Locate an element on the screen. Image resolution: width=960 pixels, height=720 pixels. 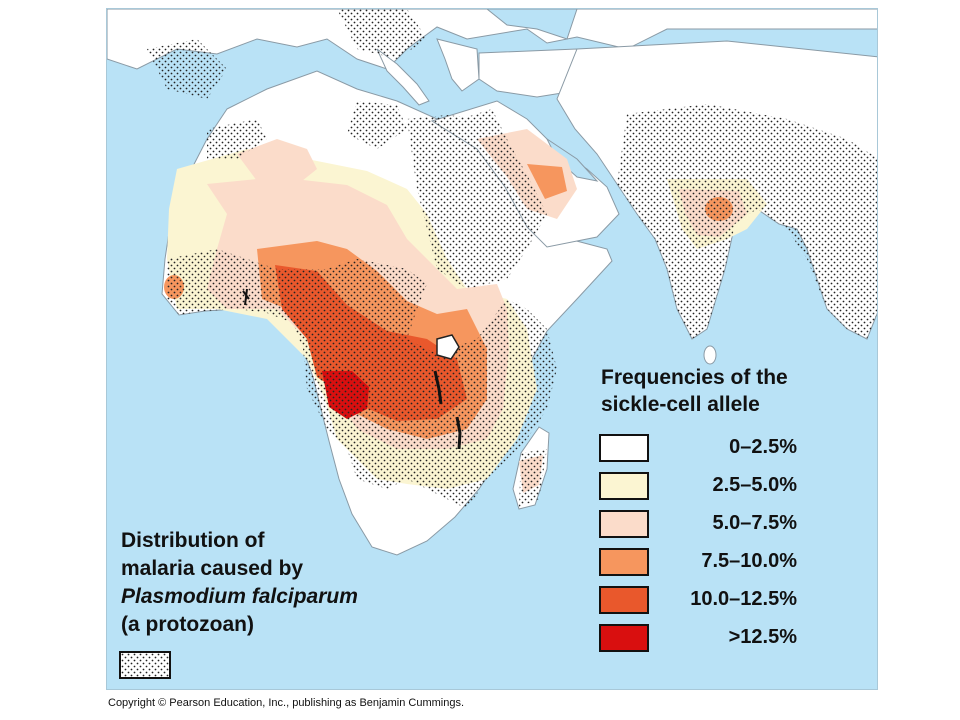
legend-item: 0–2.5% is located at coordinates (729, 449).